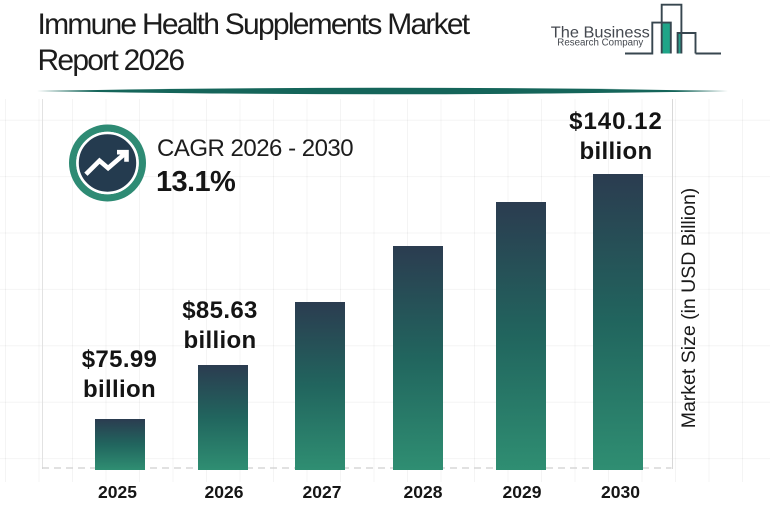 This screenshot has width=770, height=515. What do you see at coordinates (600, 32) in the screenshot?
I see `svg-text: The Business` at bounding box center [600, 32].